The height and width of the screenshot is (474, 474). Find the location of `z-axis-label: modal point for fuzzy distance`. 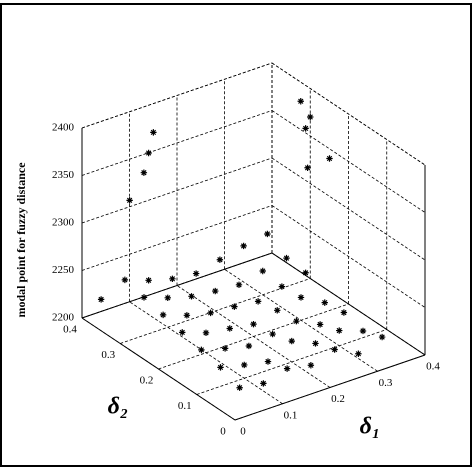

z-axis-label: modal point for fuzzy distance is located at coordinates (21, 240).